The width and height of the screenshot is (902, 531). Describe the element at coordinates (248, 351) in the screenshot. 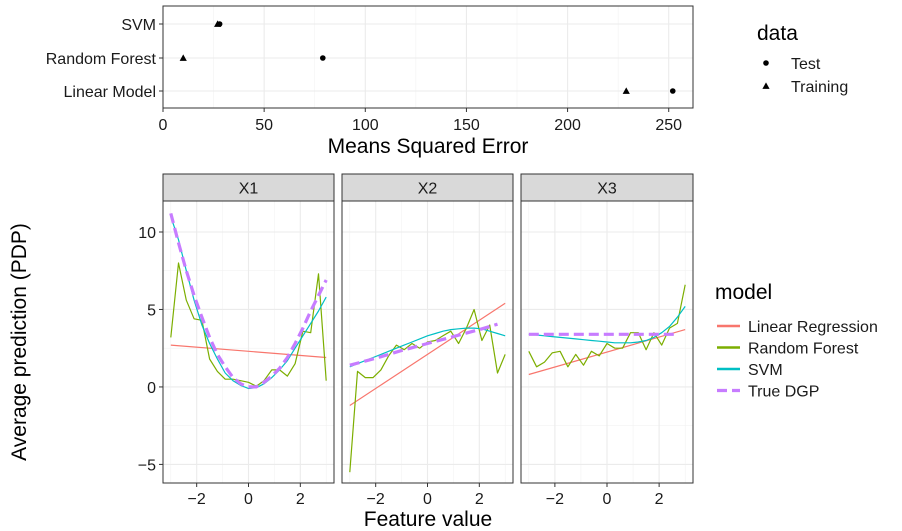

I see `line-linear-regression-x1` at that location.